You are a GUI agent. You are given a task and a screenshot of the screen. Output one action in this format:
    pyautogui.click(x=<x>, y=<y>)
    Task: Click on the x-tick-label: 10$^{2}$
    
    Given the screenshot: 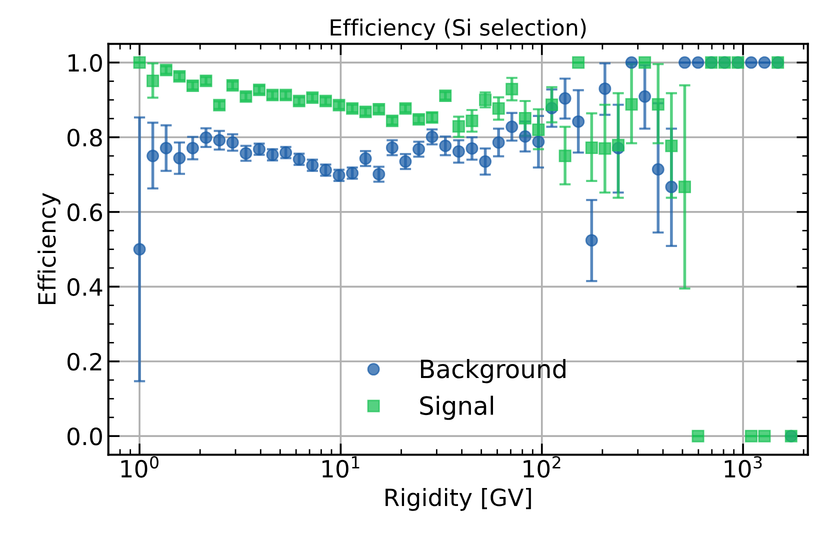 What is the action you would take?
    pyautogui.click(x=542, y=467)
    